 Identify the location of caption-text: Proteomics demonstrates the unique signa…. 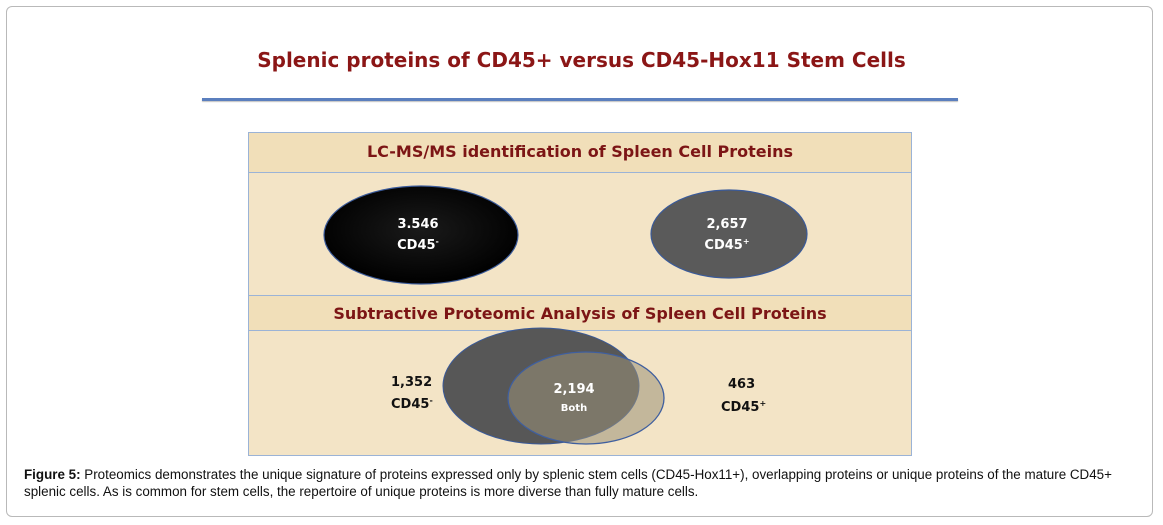
(568, 483).